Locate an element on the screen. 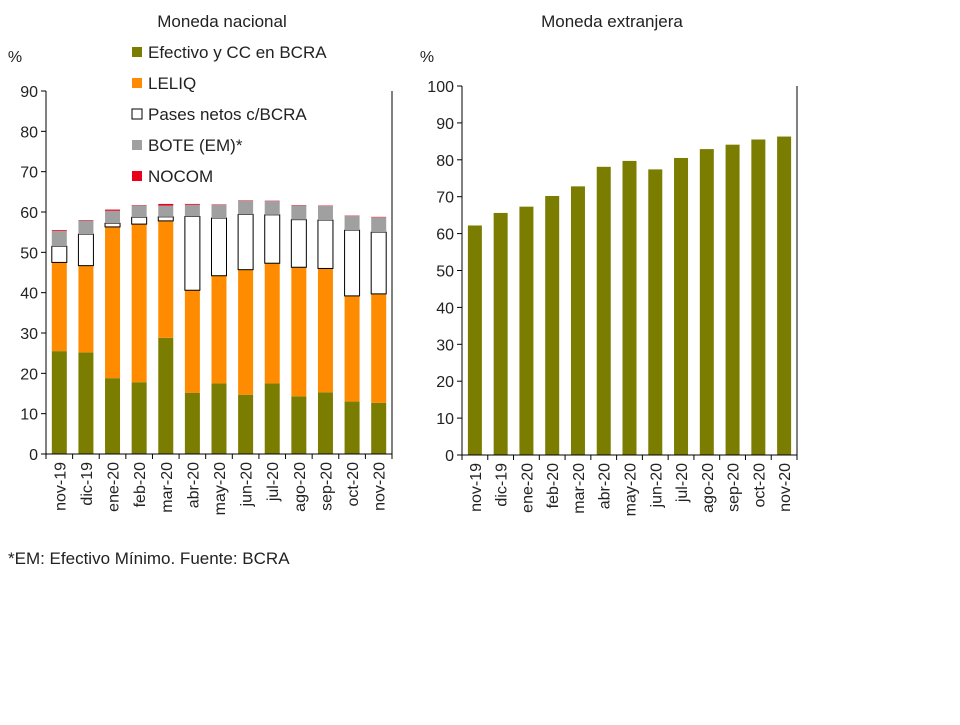 The width and height of the screenshot is (960, 725). extranjera-y-tick-label: 100 is located at coordinates (440, 87).